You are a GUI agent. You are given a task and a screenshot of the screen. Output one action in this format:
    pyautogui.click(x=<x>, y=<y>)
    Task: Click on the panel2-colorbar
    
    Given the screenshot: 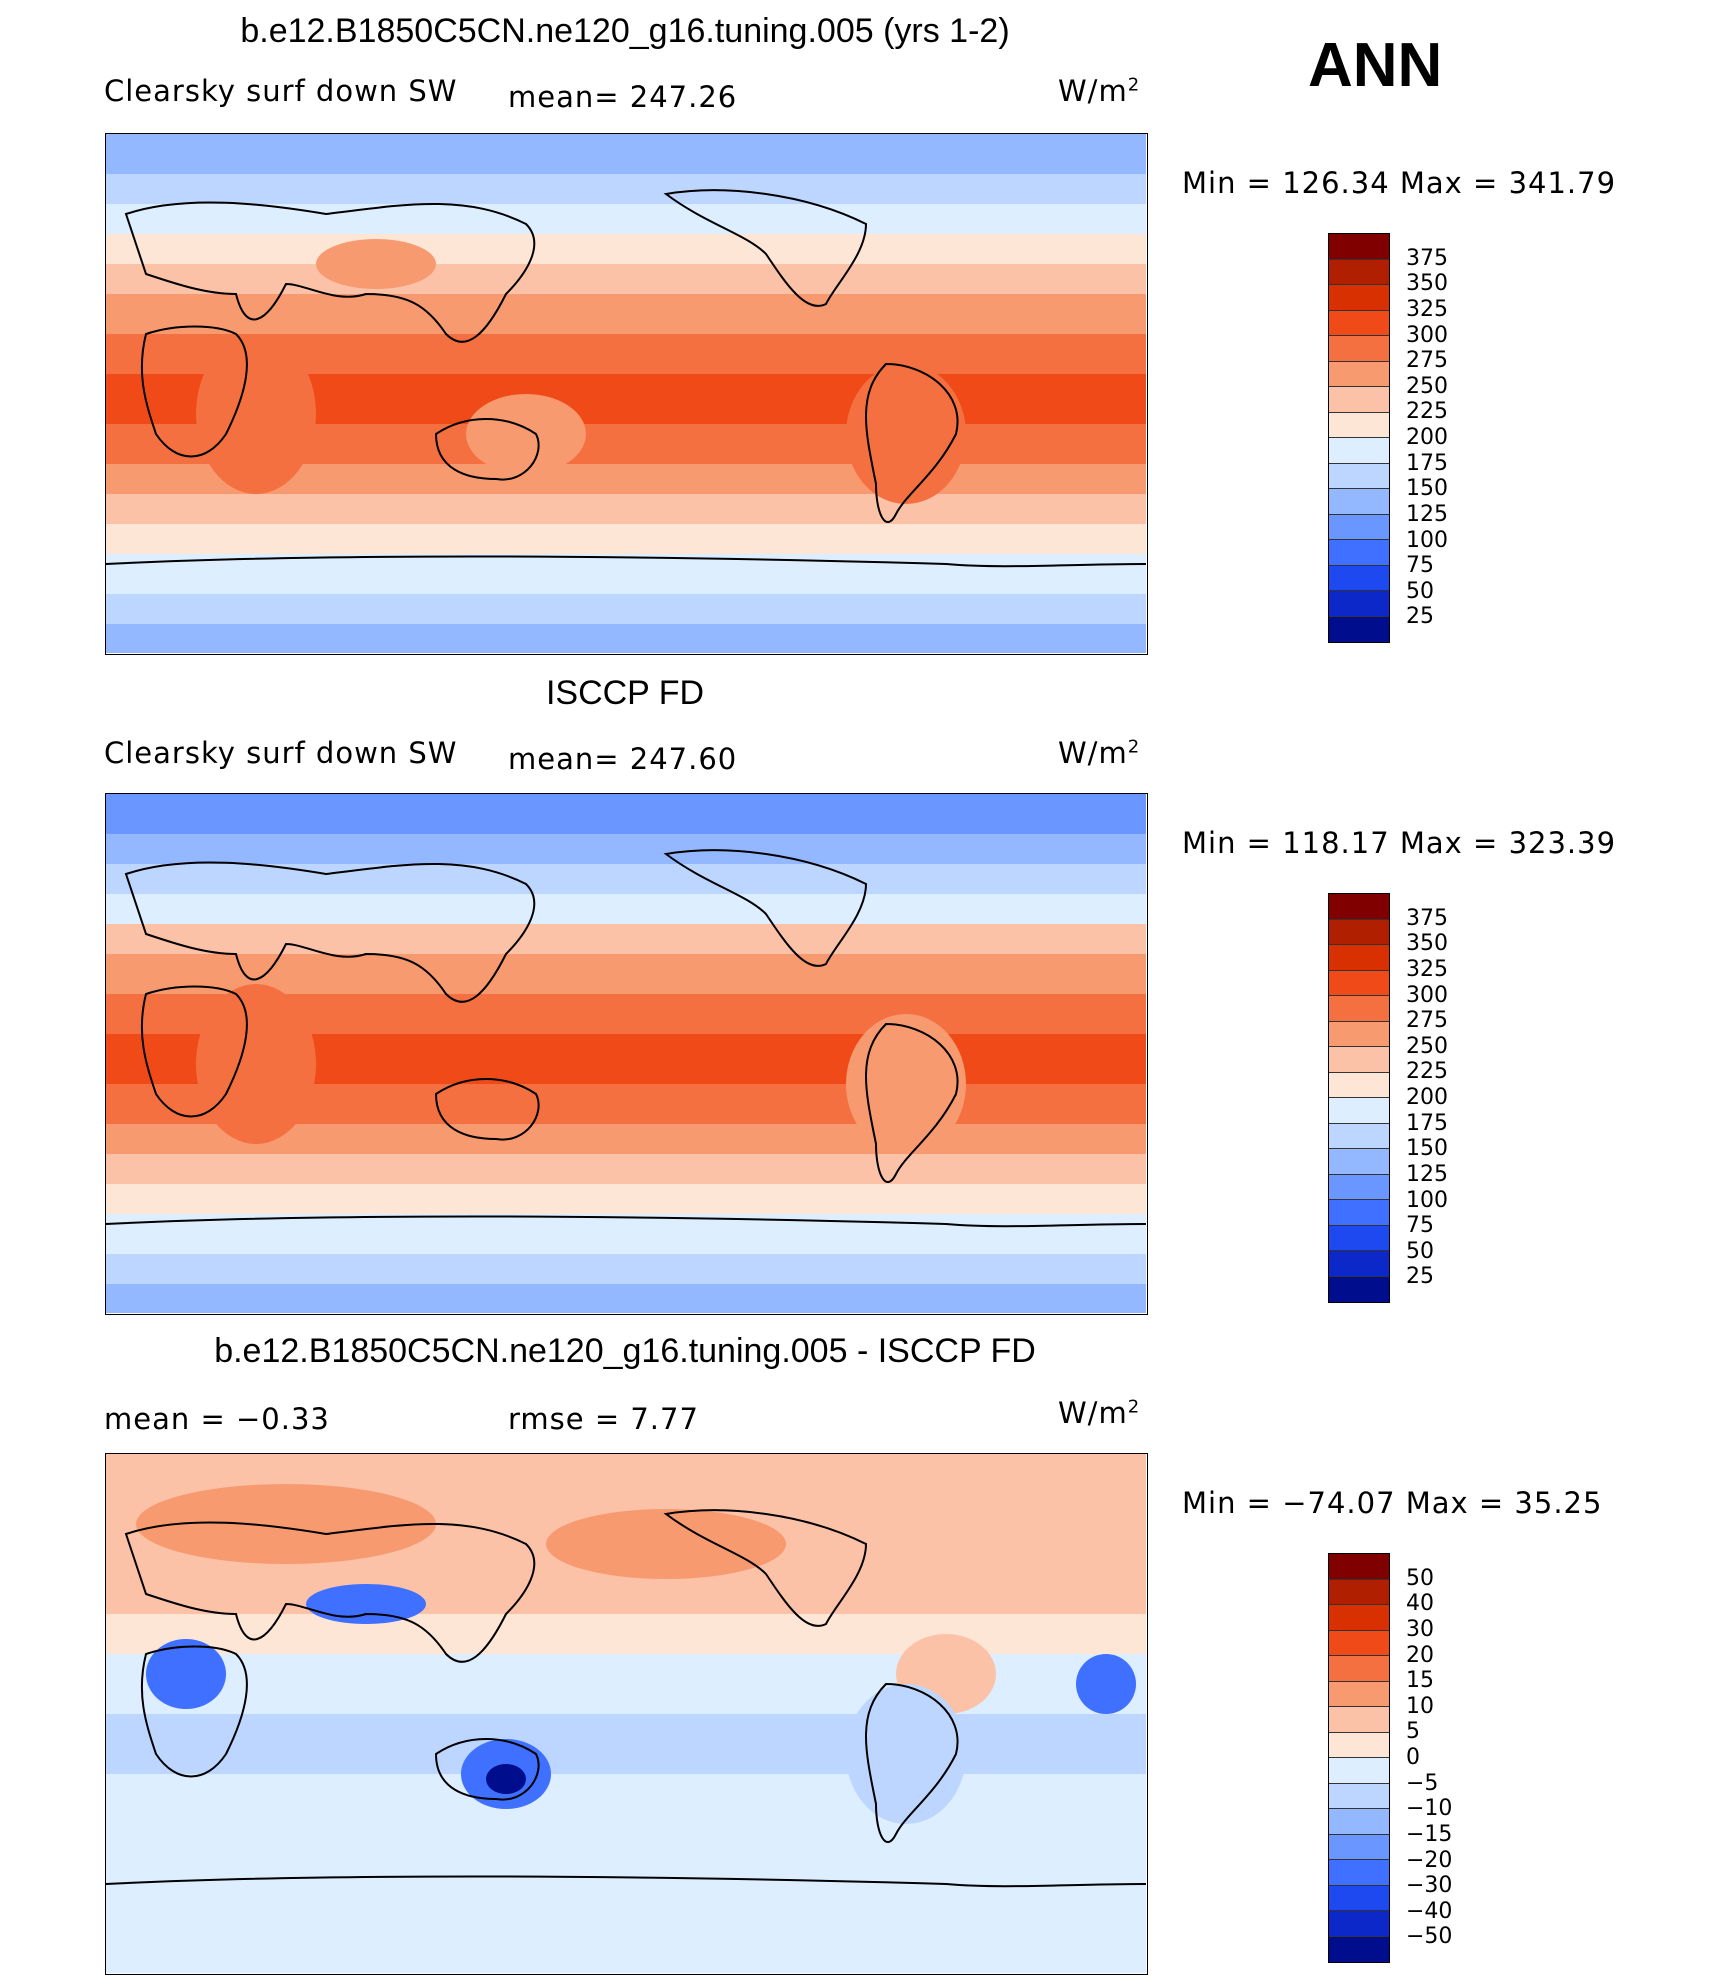 What is the action you would take?
    pyautogui.click(x=1359, y=1098)
    